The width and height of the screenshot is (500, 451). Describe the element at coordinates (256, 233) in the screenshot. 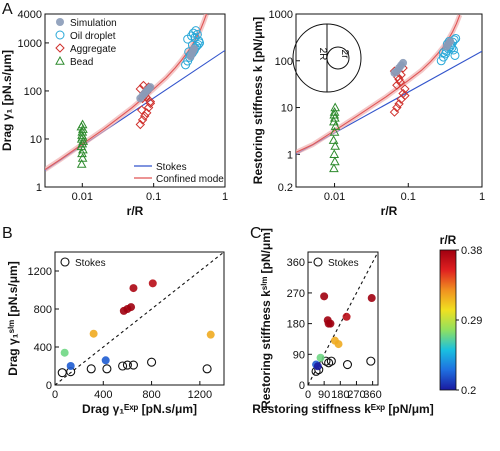

I see `panel-label-c: C` at that location.